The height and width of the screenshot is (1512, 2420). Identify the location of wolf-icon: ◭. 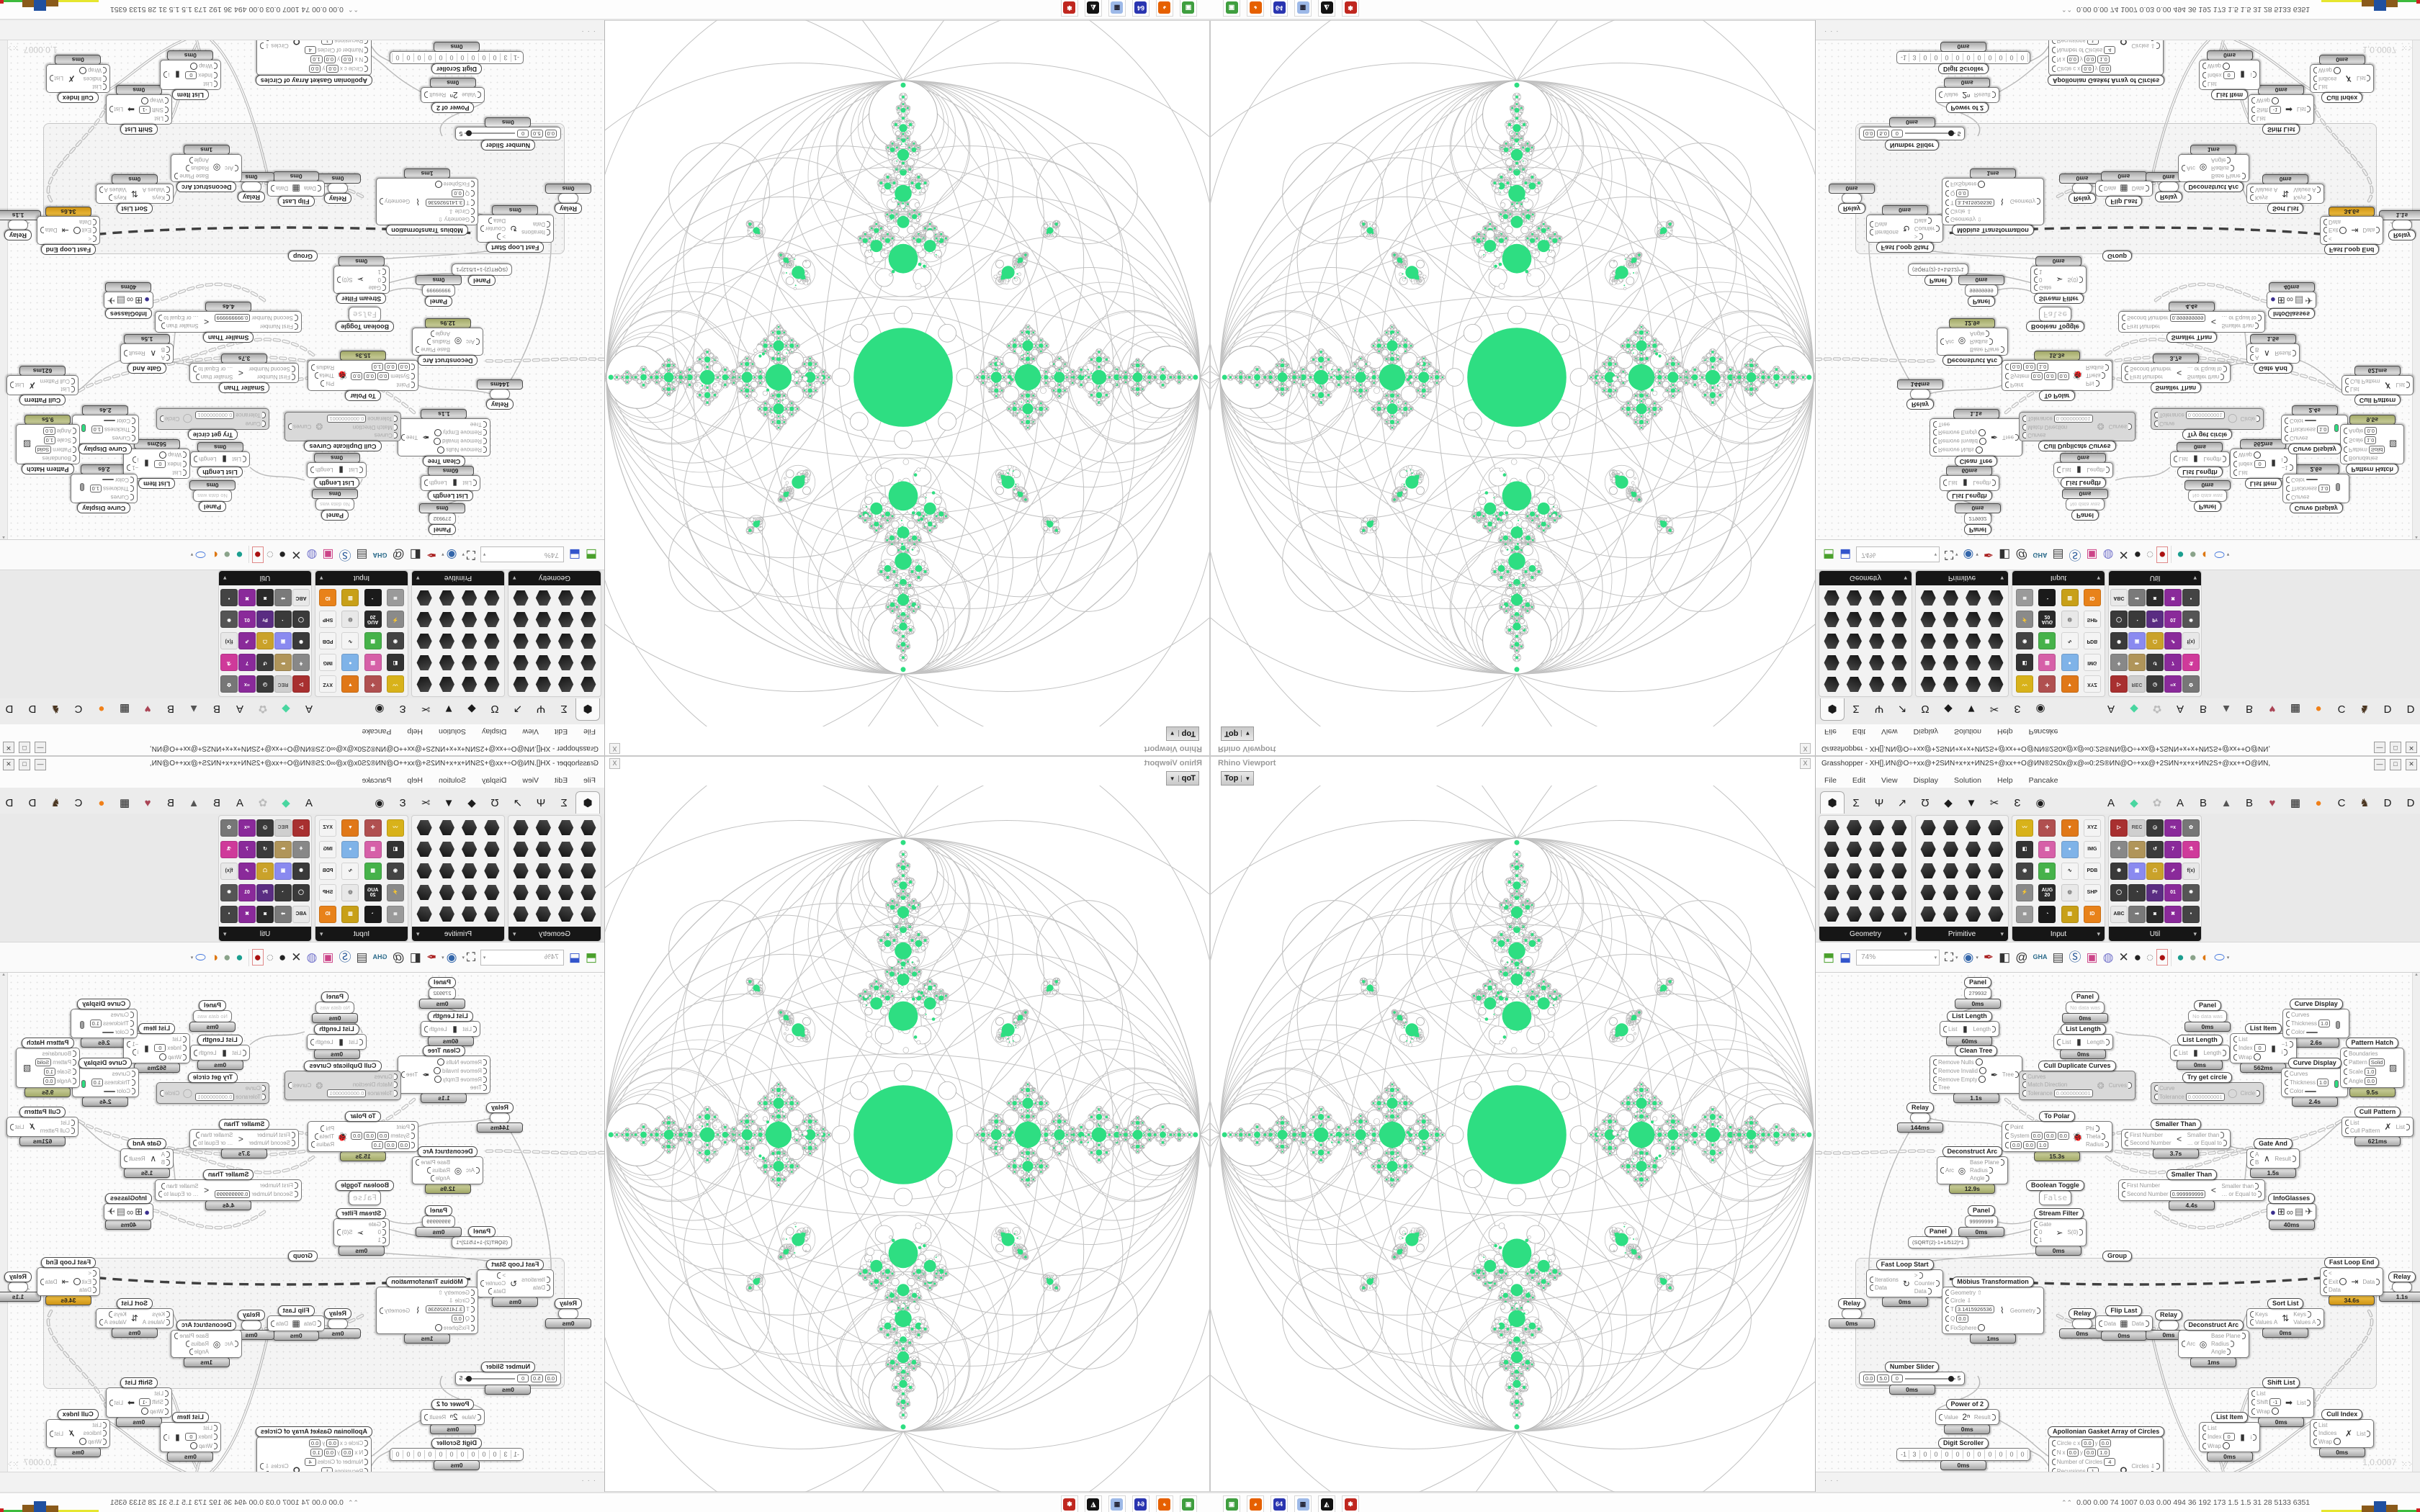
(1326, 8).